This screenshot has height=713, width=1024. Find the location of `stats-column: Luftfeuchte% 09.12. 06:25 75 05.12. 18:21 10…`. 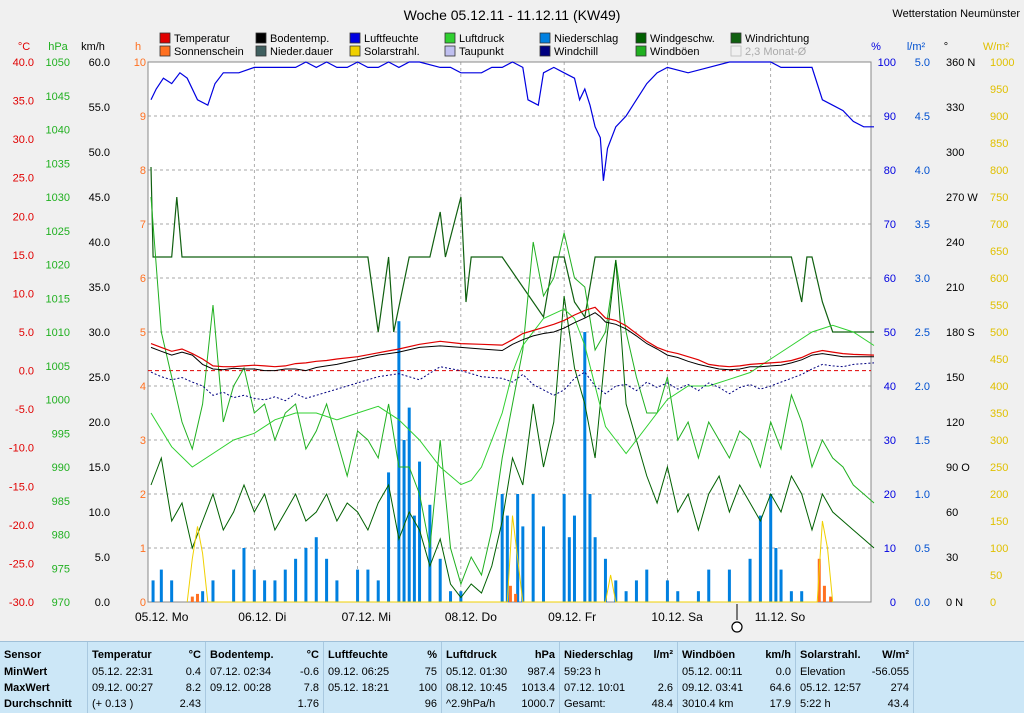

stats-column: Luftfeuchte% 09.12. 06:25 75 05.12. 18:21 10… is located at coordinates (383, 677).